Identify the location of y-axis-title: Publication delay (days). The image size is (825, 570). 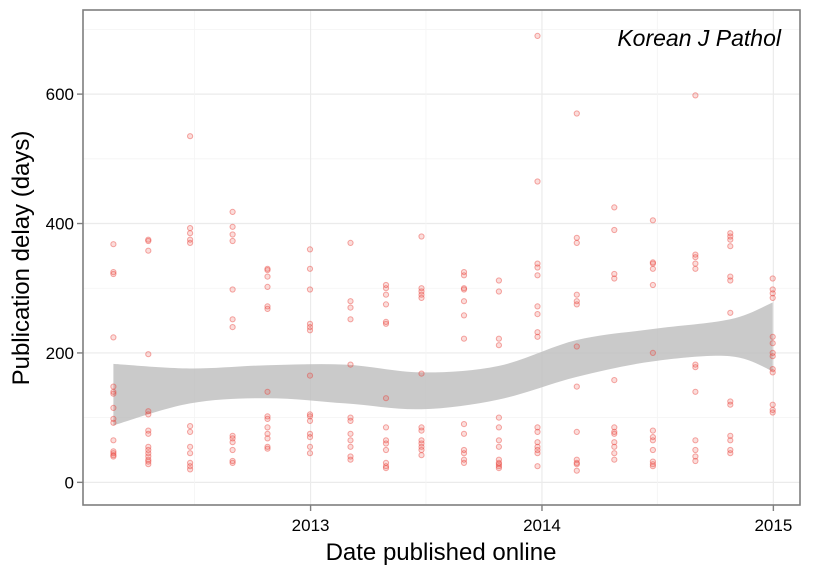
(21, 258).